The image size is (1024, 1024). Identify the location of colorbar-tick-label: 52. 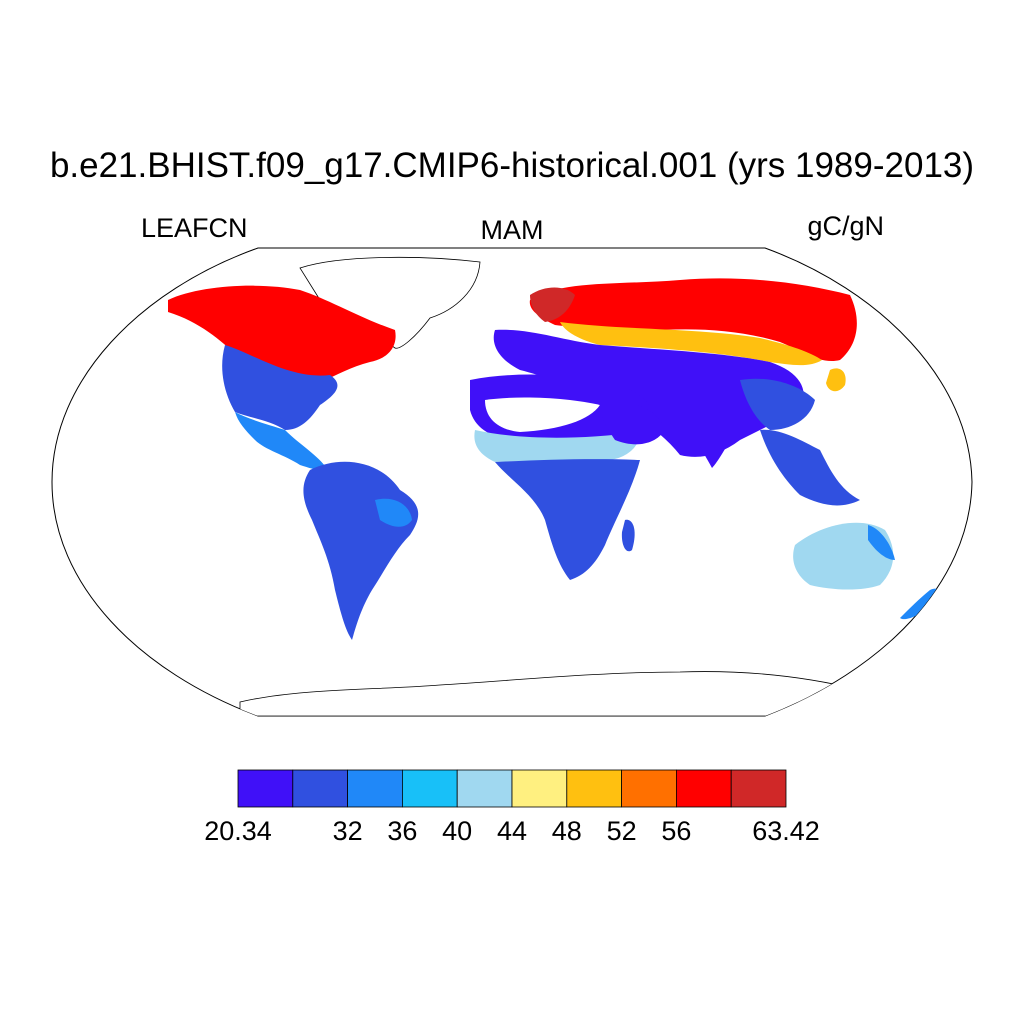
(621, 831).